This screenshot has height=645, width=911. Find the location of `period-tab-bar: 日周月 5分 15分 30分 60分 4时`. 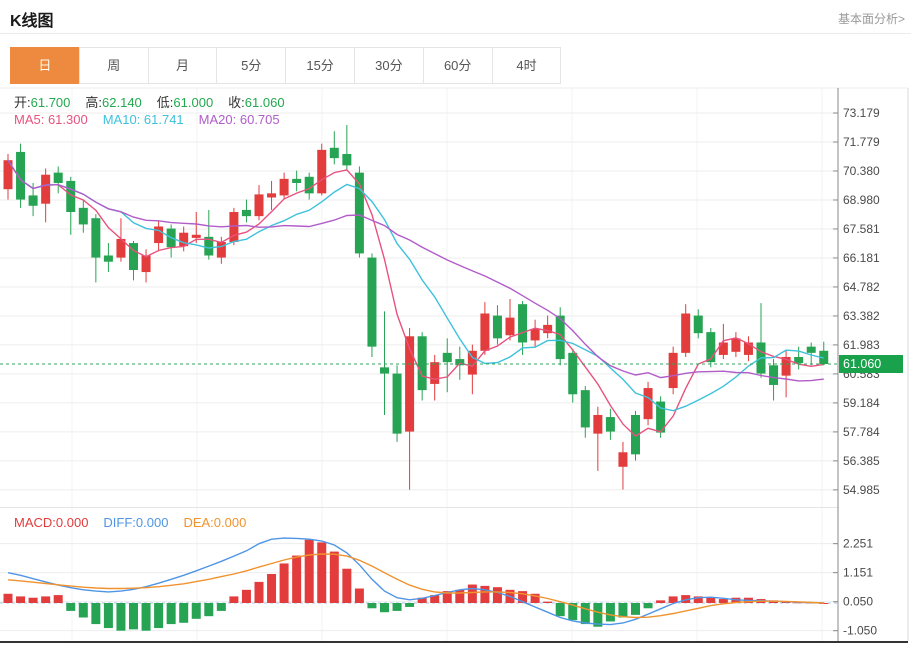

period-tab-bar: 日周月 5分 15分 30分 60分 4时 is located at coordinates (286, 65).